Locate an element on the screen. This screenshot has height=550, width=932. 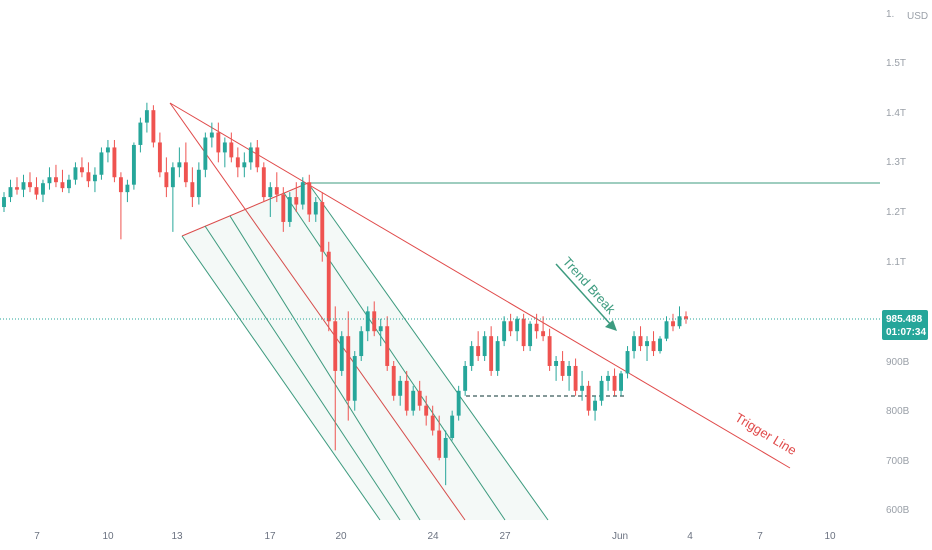
x-tick-label: 20 is located at coordinates (341, 536).